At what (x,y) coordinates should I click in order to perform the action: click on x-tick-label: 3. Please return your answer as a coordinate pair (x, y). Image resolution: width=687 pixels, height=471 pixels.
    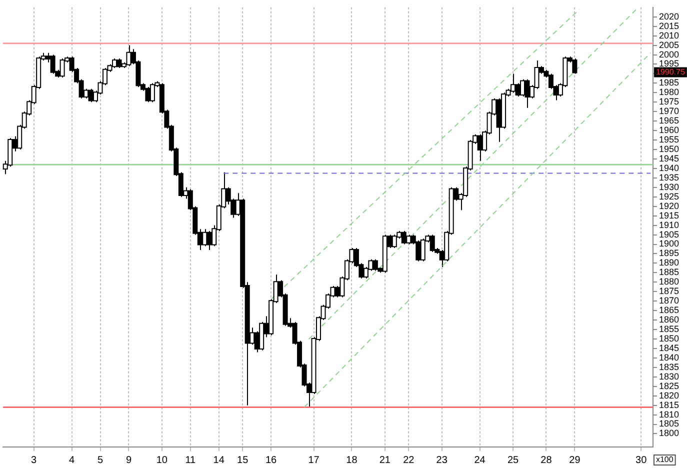
    Looking at the image, I should click on (34, 460).